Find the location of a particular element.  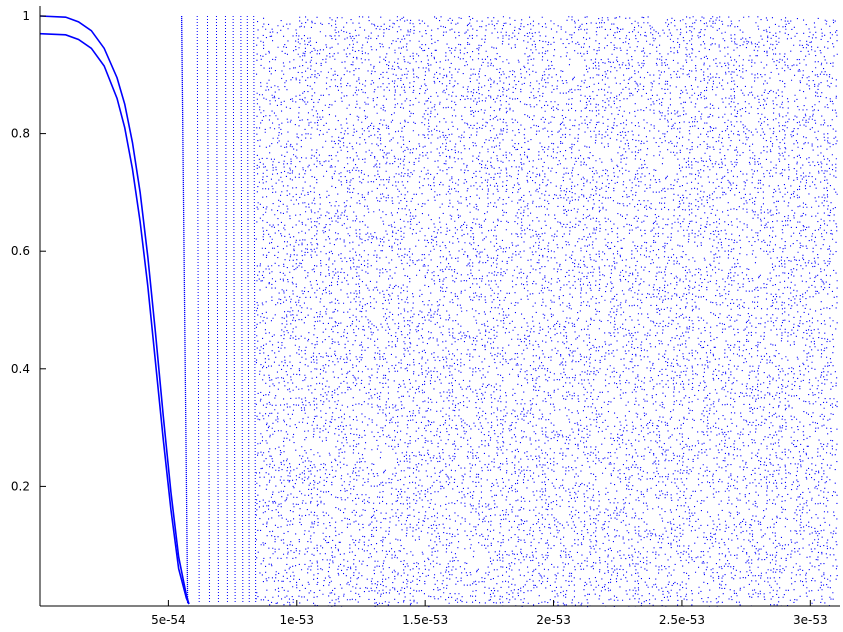

x-tick-label: 2.5e-53 is located at coordinates (682, 620).